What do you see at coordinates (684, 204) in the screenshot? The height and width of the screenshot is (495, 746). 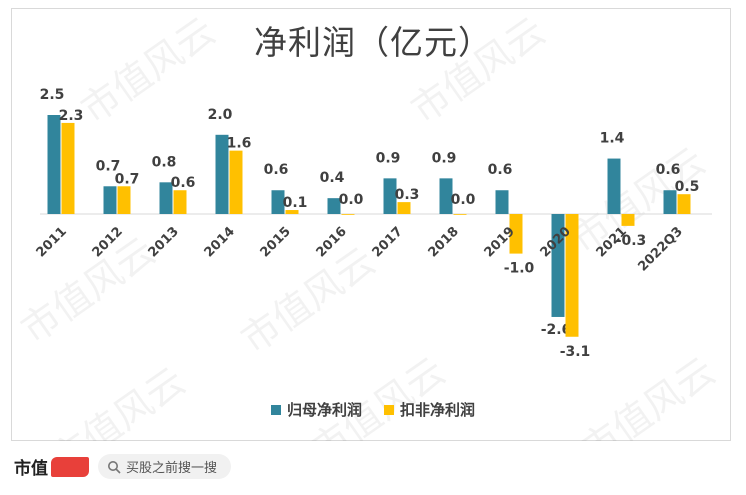 I see `bar-deducted-2022Q3` at bounding box center [684, 204].